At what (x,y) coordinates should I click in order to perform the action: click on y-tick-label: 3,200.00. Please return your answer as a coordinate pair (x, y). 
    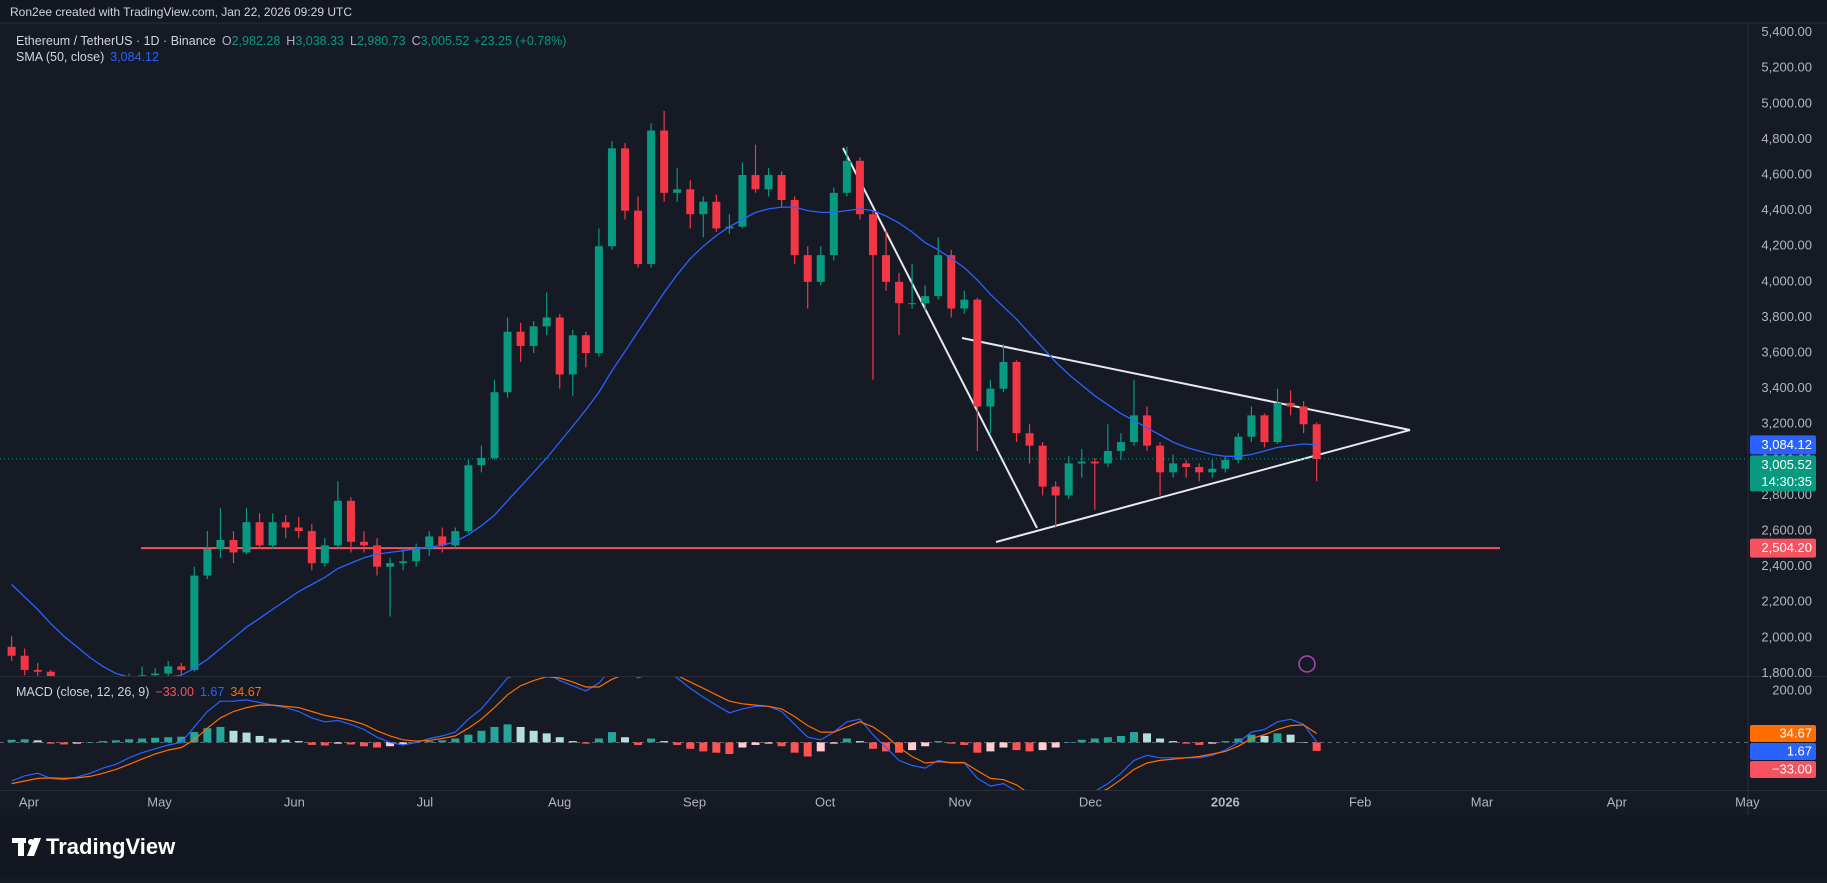
    Looking at the image, I should click on (1786, 423).